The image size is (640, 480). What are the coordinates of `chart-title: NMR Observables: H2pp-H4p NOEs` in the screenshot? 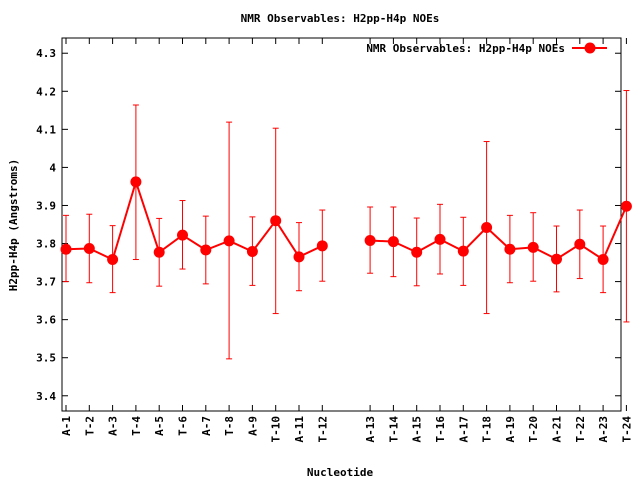 It's located at (340, 18).